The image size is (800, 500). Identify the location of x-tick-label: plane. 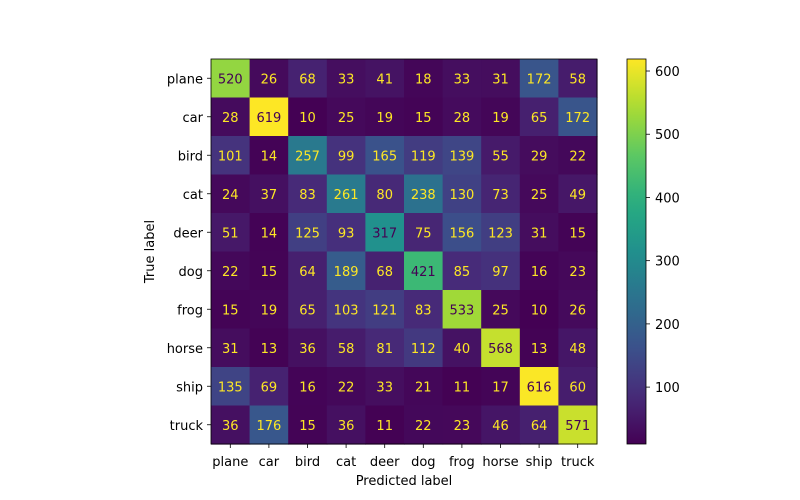
(230, 462).